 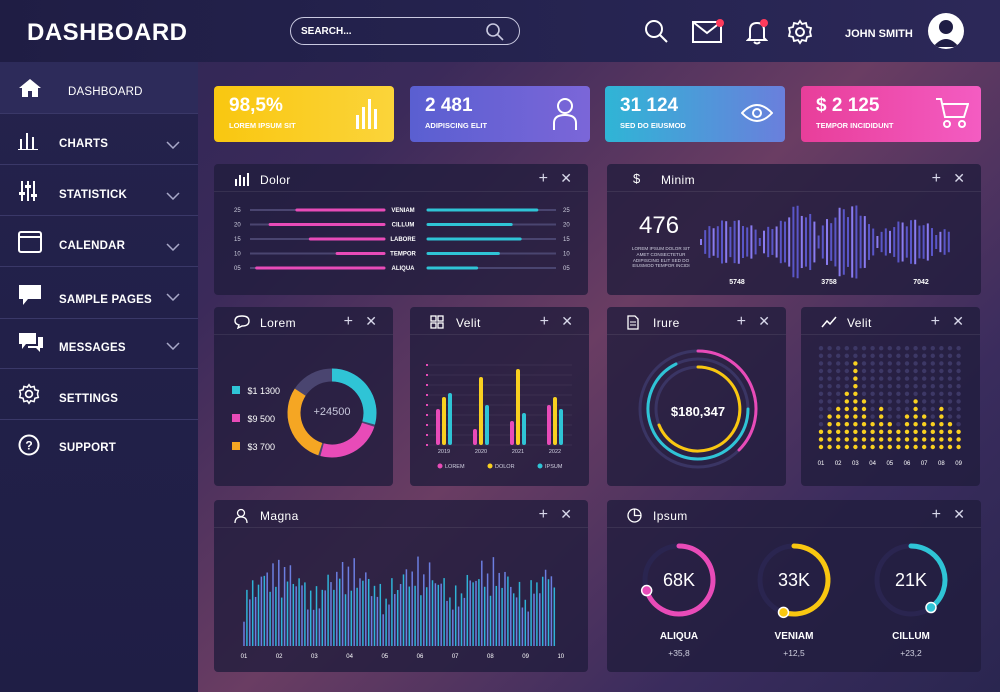 What do you see at coordinates (99, 394) in the screenshot?
I see `sidebar-item-settings: SETTINGS` at bounding box center [99, 394].